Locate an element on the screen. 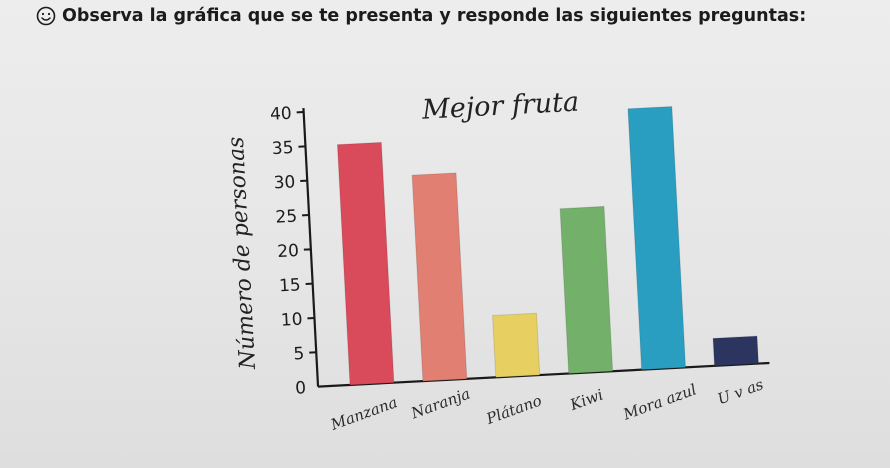 The height and width of the screenshot is (468, 890). x-category-label: Kiwi is located at coordinates (586, 400).